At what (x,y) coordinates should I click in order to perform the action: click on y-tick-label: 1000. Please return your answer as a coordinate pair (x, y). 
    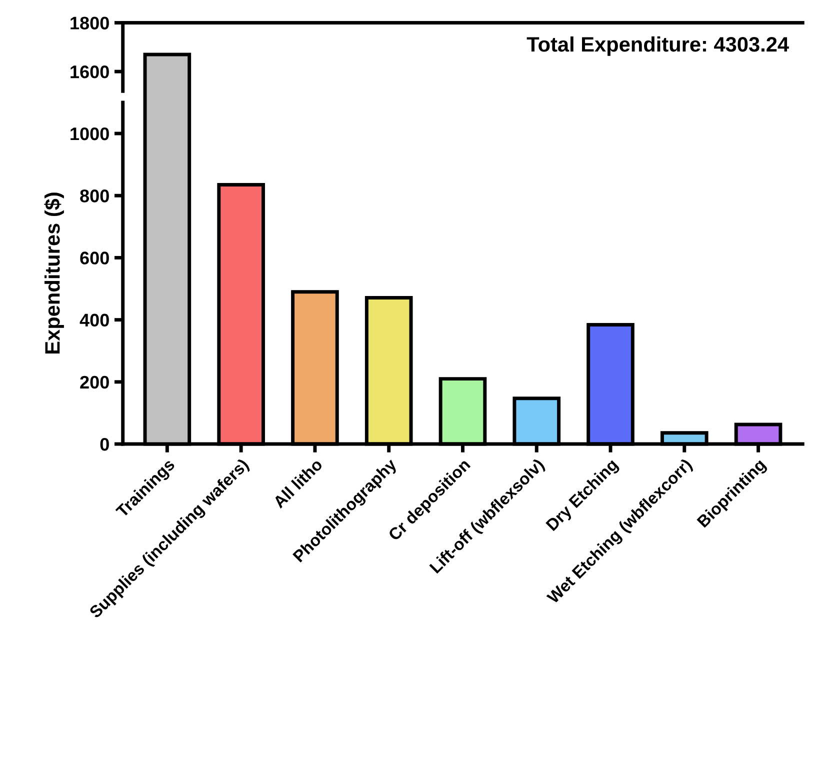
    Looking at the image, I should click on (89, 133).